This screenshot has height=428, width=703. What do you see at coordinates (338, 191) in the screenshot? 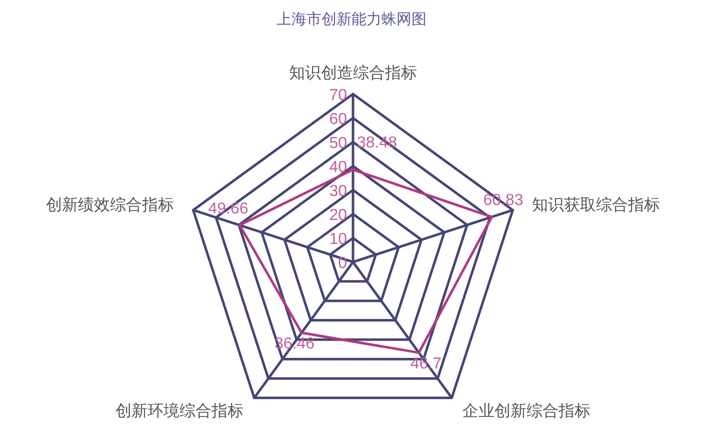
I see `y-tick-label: 30` at bounding box center [338, 191].